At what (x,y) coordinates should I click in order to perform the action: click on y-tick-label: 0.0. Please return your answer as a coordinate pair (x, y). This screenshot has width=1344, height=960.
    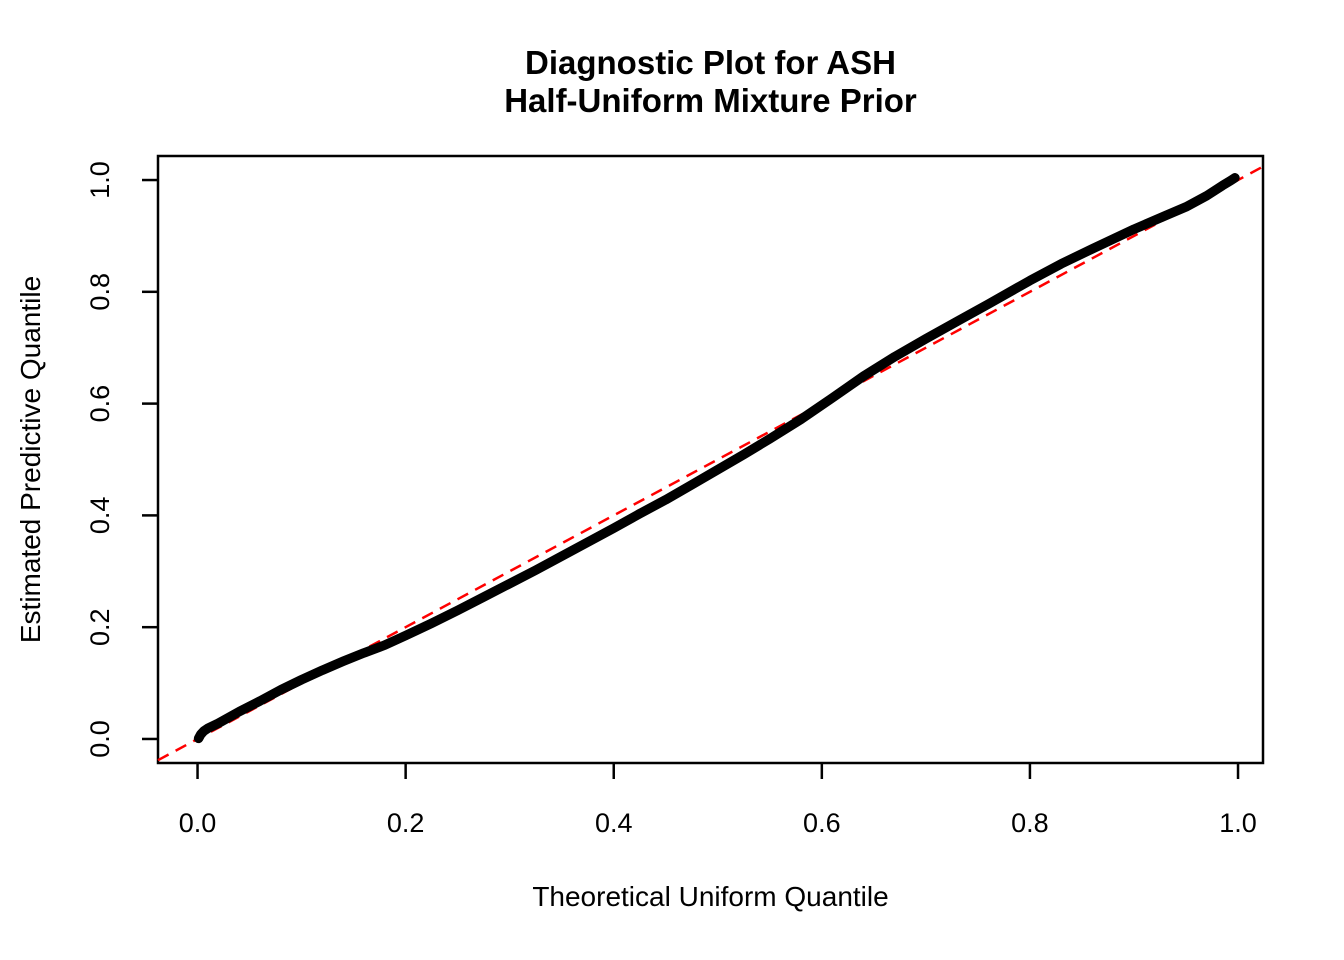
    Looking at the image, I should click on (100, 739).